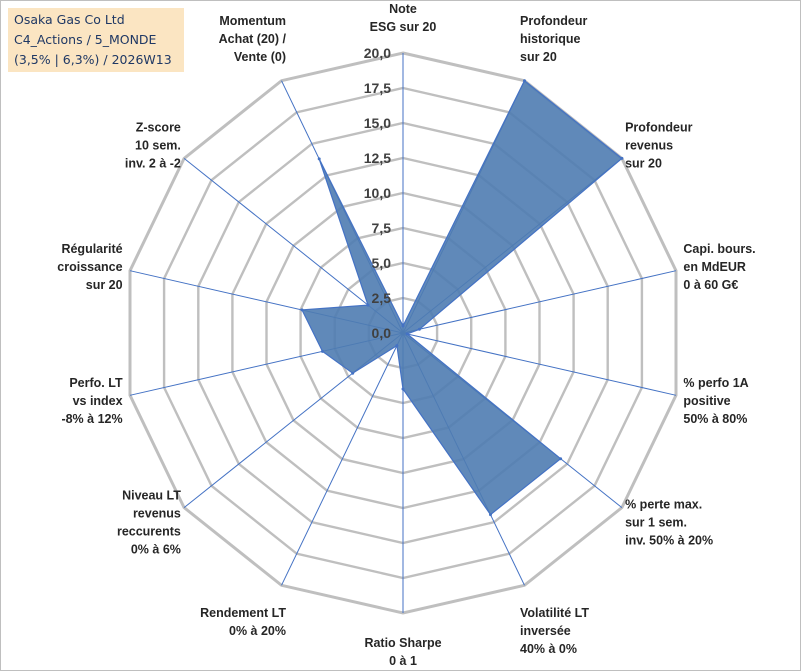 The image size is (801, 671). What do you see at coordinates (658, 146) in the screenshot?
I see `axis-label-2: Profondeur revenus sur 20` at bounding box center [658, 146].